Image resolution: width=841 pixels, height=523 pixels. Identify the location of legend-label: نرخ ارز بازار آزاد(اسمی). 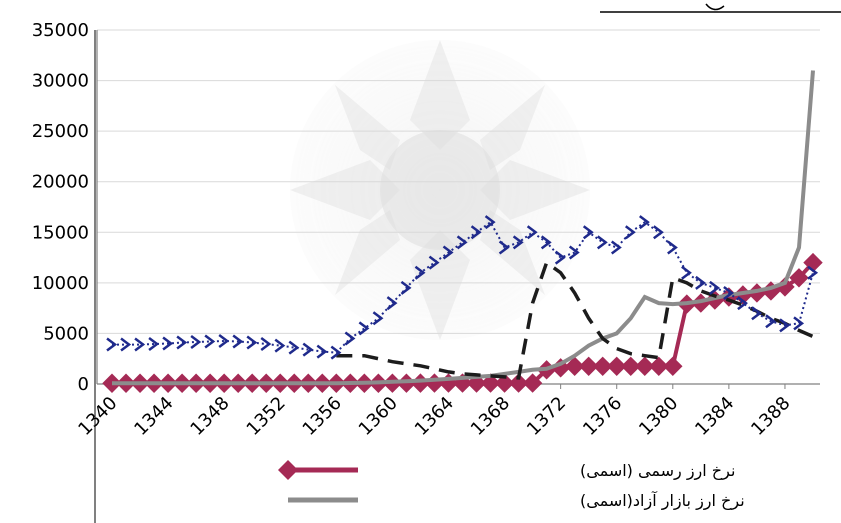
(662, 501).